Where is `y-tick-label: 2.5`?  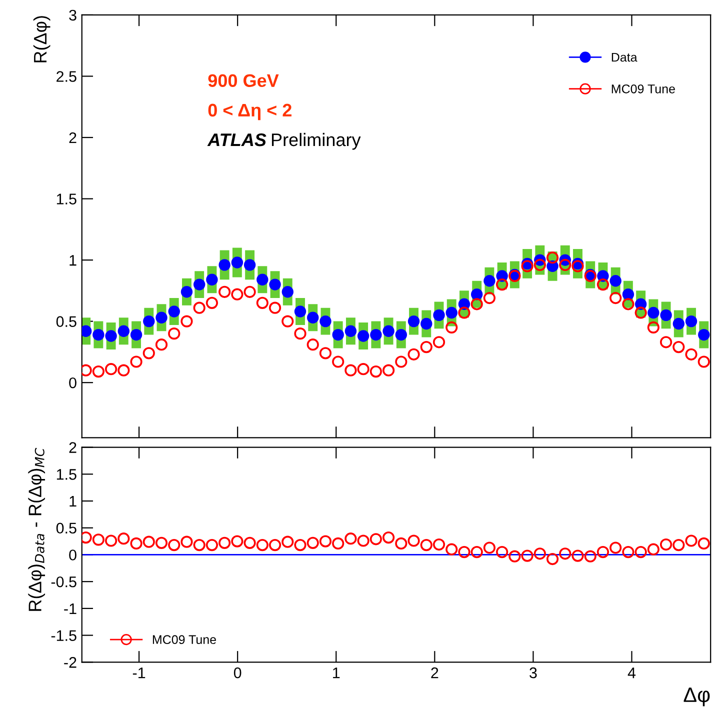
y-tick-label: 2.5 is located at coordinates (66, 76).